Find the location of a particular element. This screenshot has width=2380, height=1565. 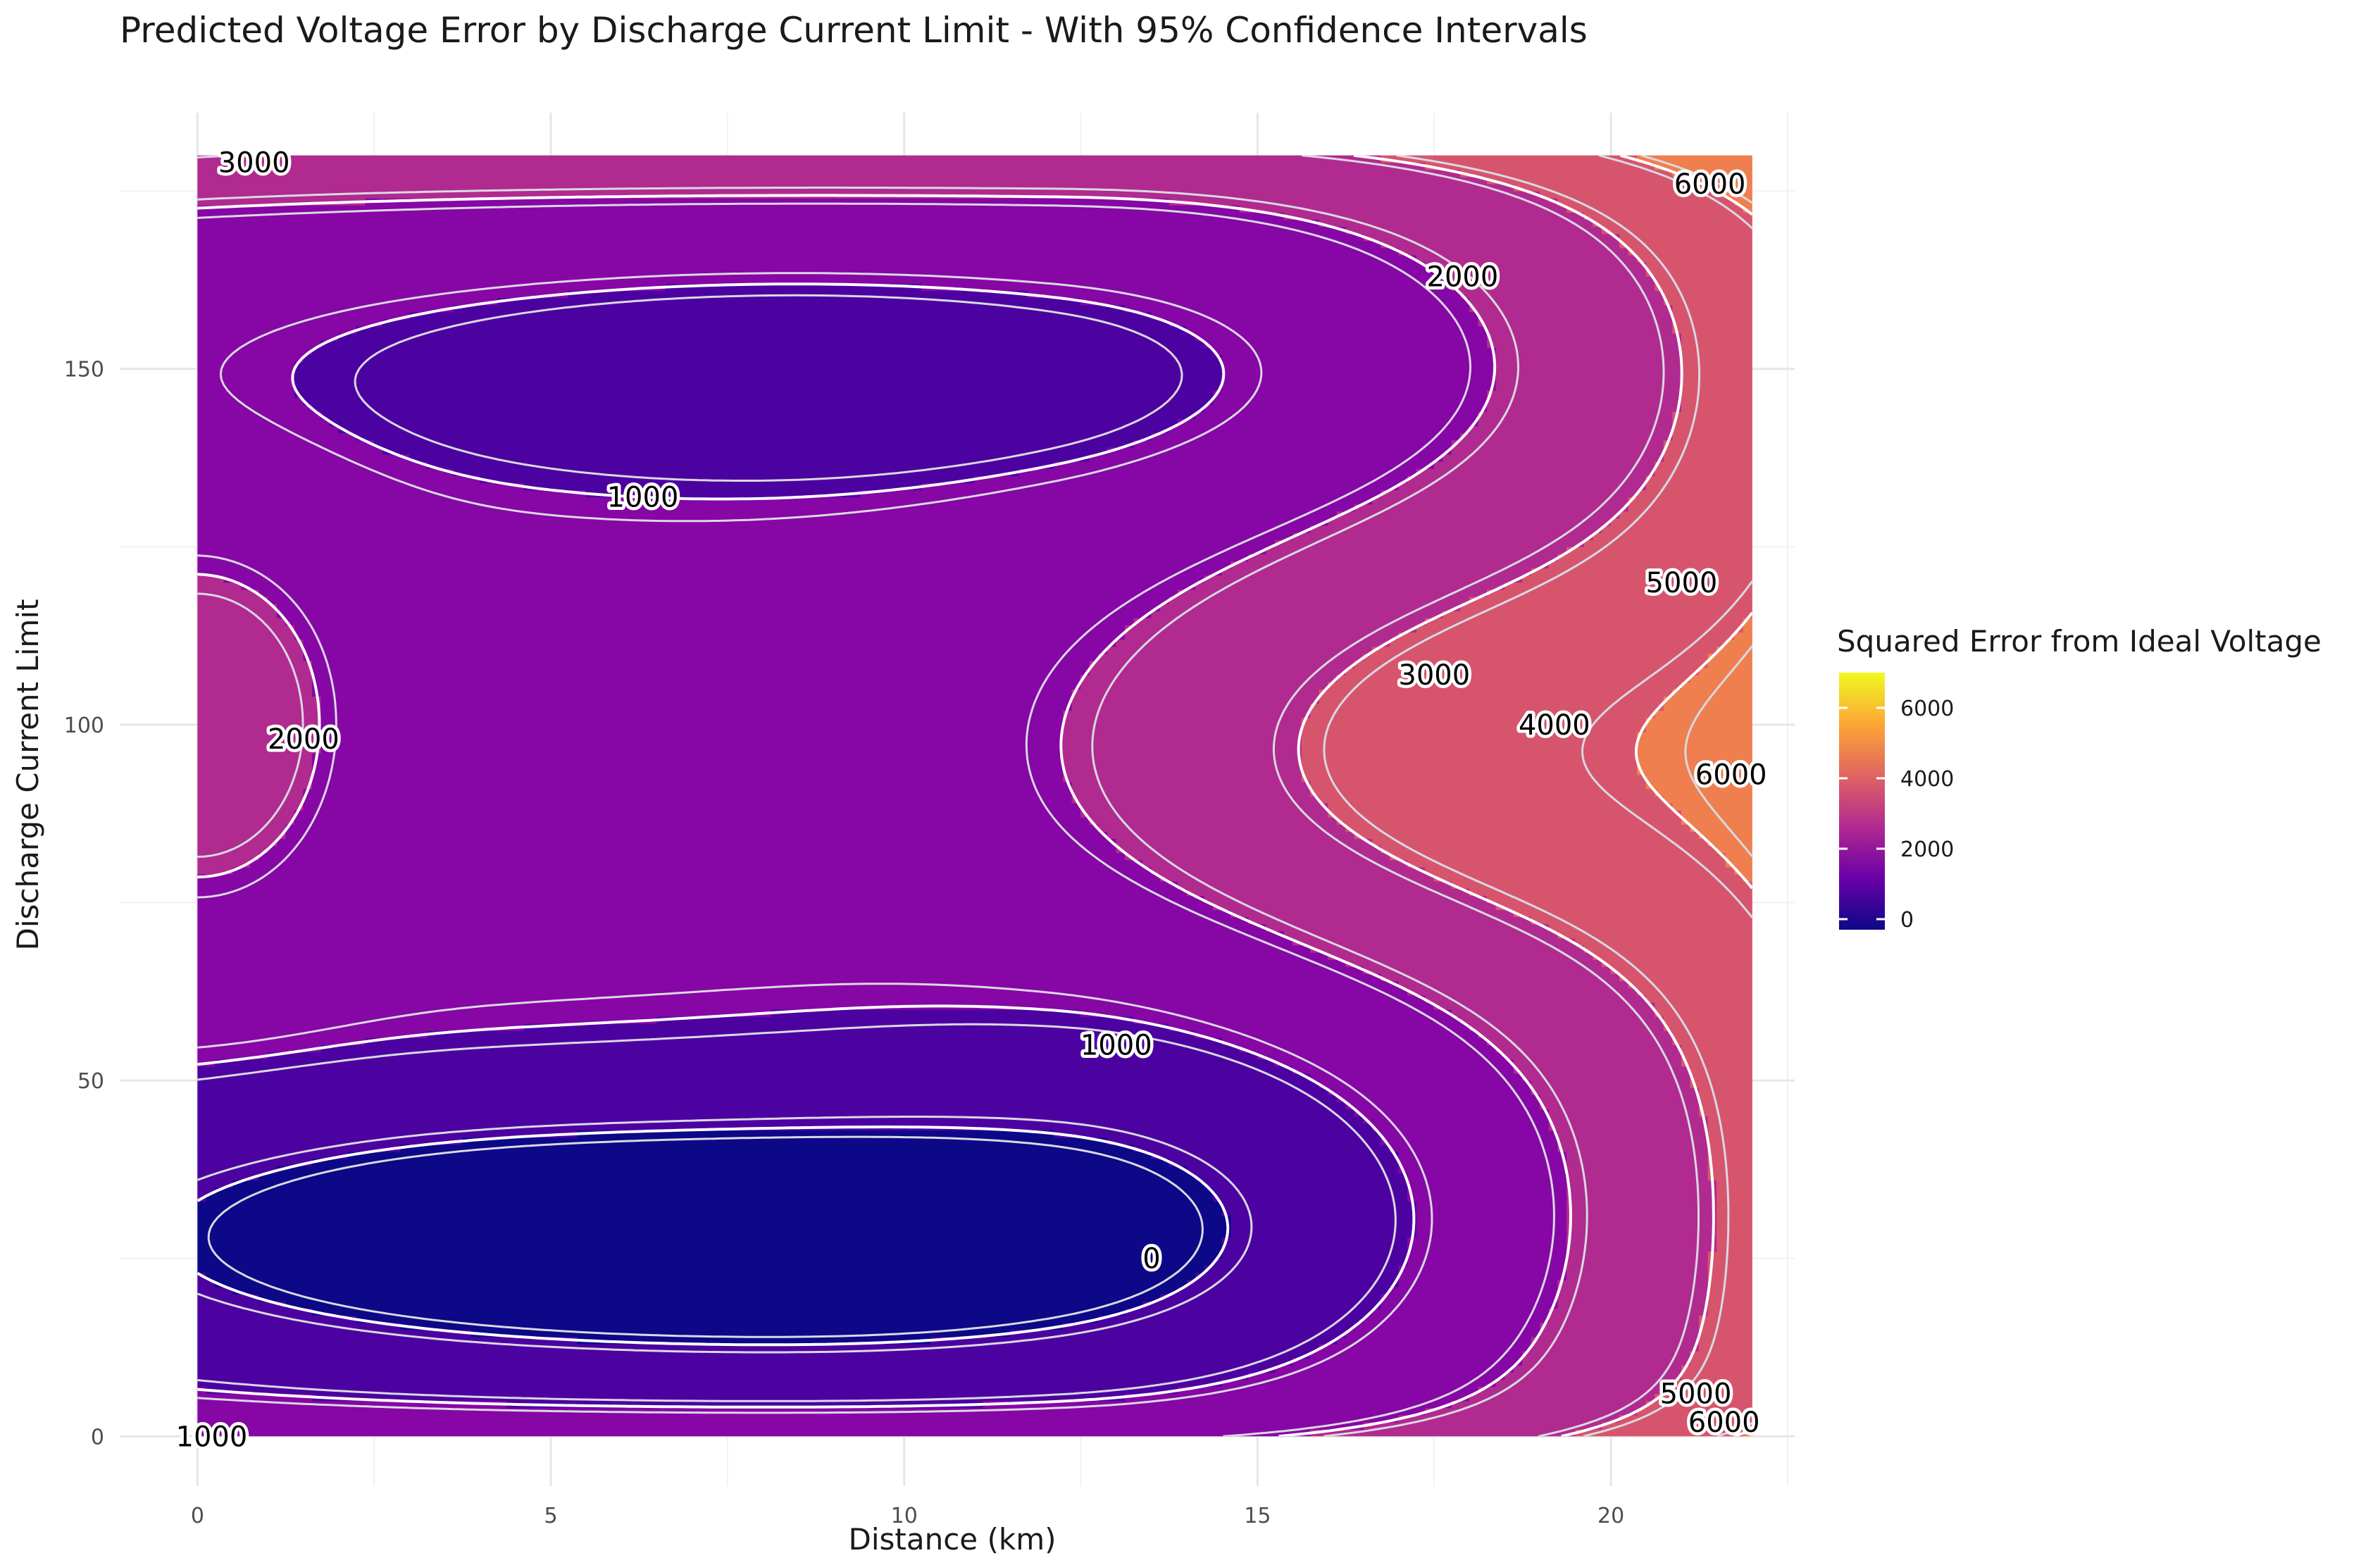

x-tick-label: 15 is located at coordinates (1257, 1516).